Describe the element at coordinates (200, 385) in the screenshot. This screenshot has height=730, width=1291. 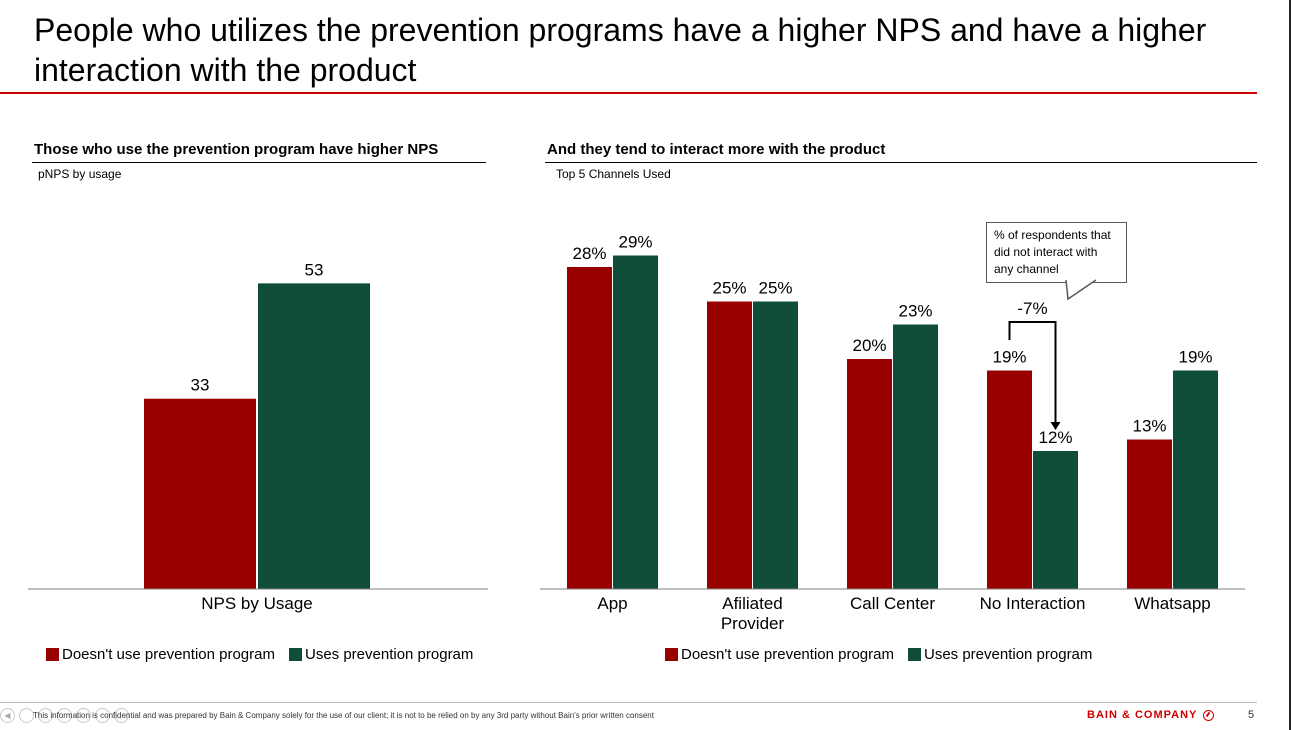
I see `data-label: 33` at that location.